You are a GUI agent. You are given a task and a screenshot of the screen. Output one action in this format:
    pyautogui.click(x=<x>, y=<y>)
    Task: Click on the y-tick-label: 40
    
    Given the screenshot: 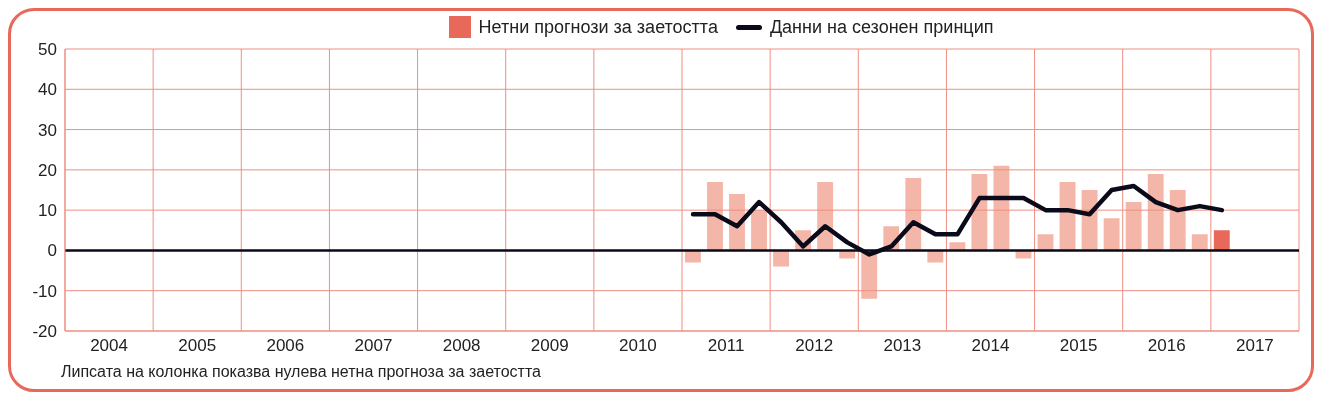 What is the action you would take?
    pyautogui.click(x=47, y=90)
    